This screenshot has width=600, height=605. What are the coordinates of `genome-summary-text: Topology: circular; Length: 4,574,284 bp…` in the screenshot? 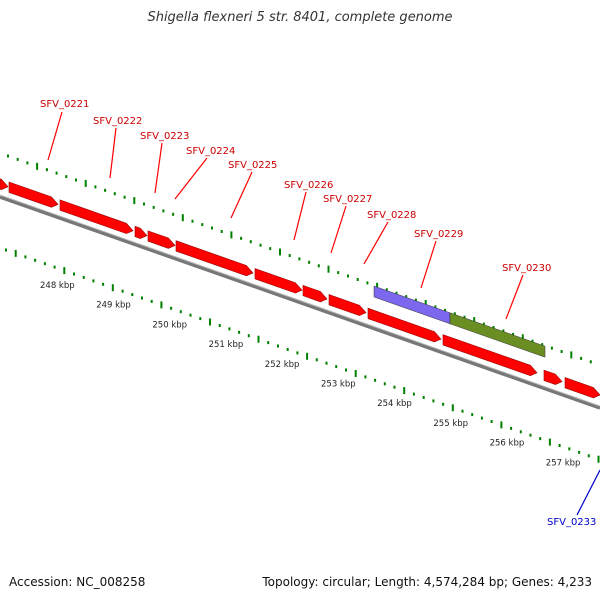 It's located at (427, 582).